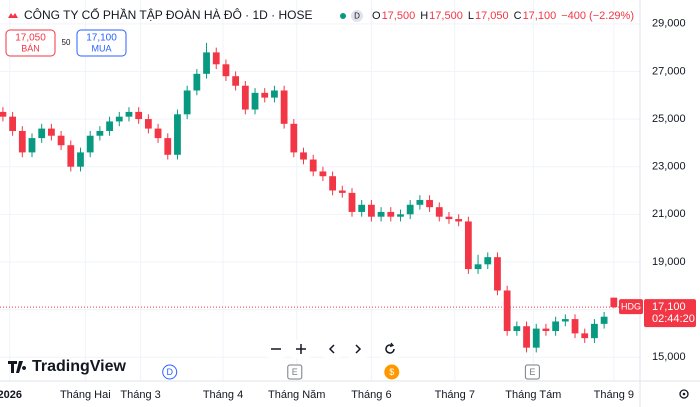 This screenshot has width=700, height=407. I want to click on ohlc-label: H, so click(424, 16).